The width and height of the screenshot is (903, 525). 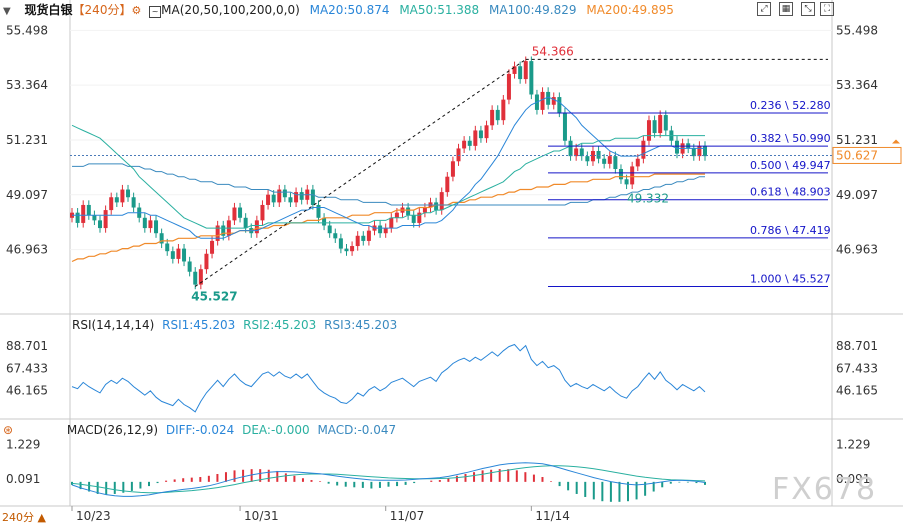 I want to click on rsi-tick-right: 46.165, so click(x=857, y=391).